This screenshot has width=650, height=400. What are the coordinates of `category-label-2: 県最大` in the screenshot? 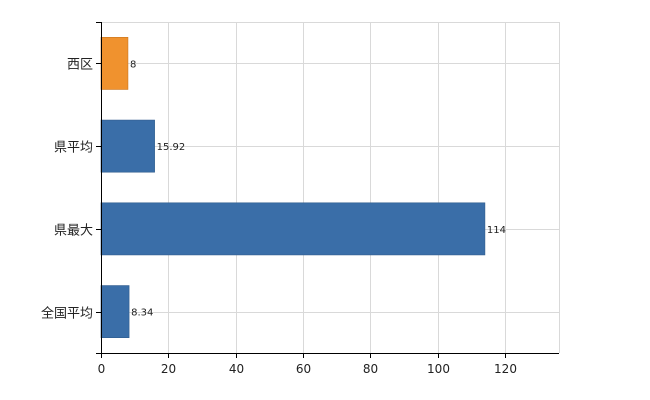 It's located at (73, 231).